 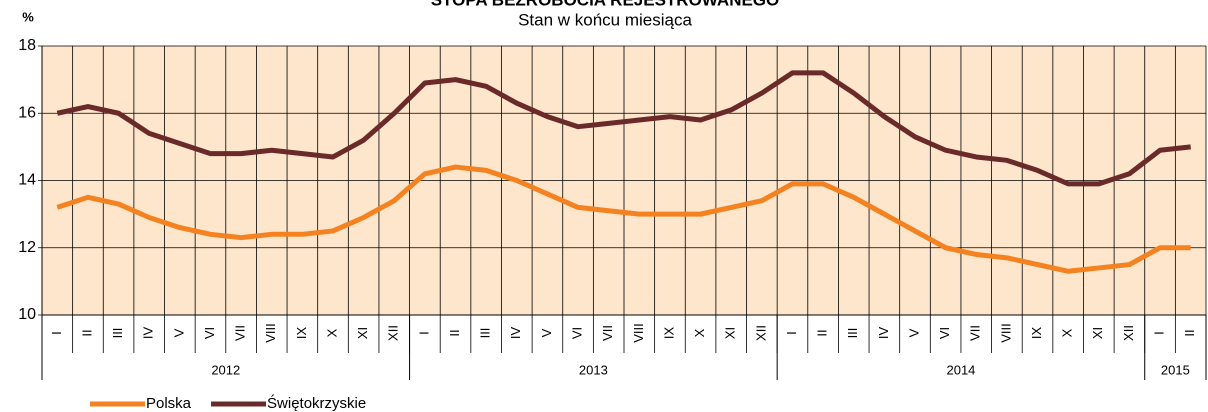 What do you see at coordinates (593, 369) in the screenshot?
I see `year-label: 2013` at bounding box center [593, 369].